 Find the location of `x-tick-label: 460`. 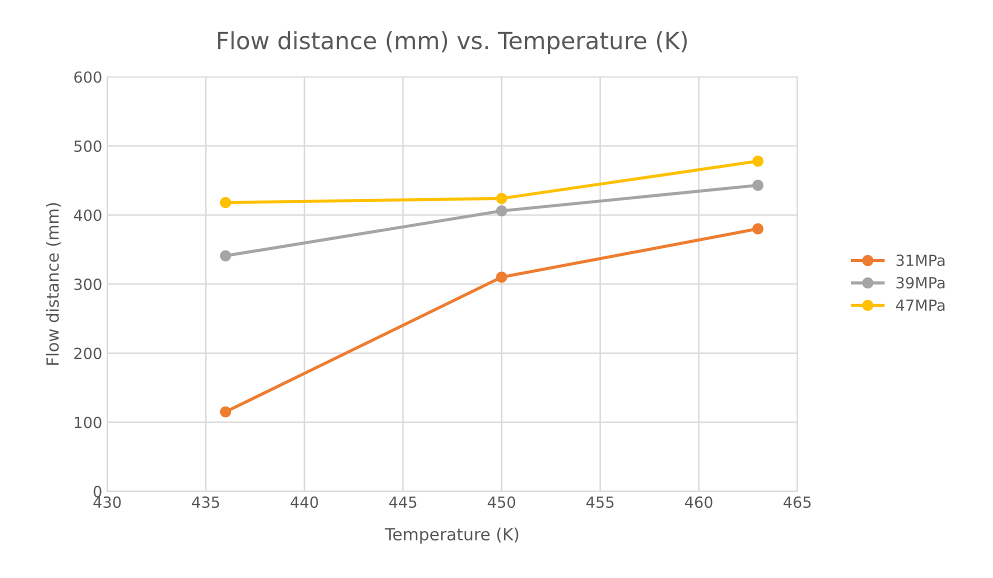

x-tick-label: 460 is located at coordinates (698, 502).